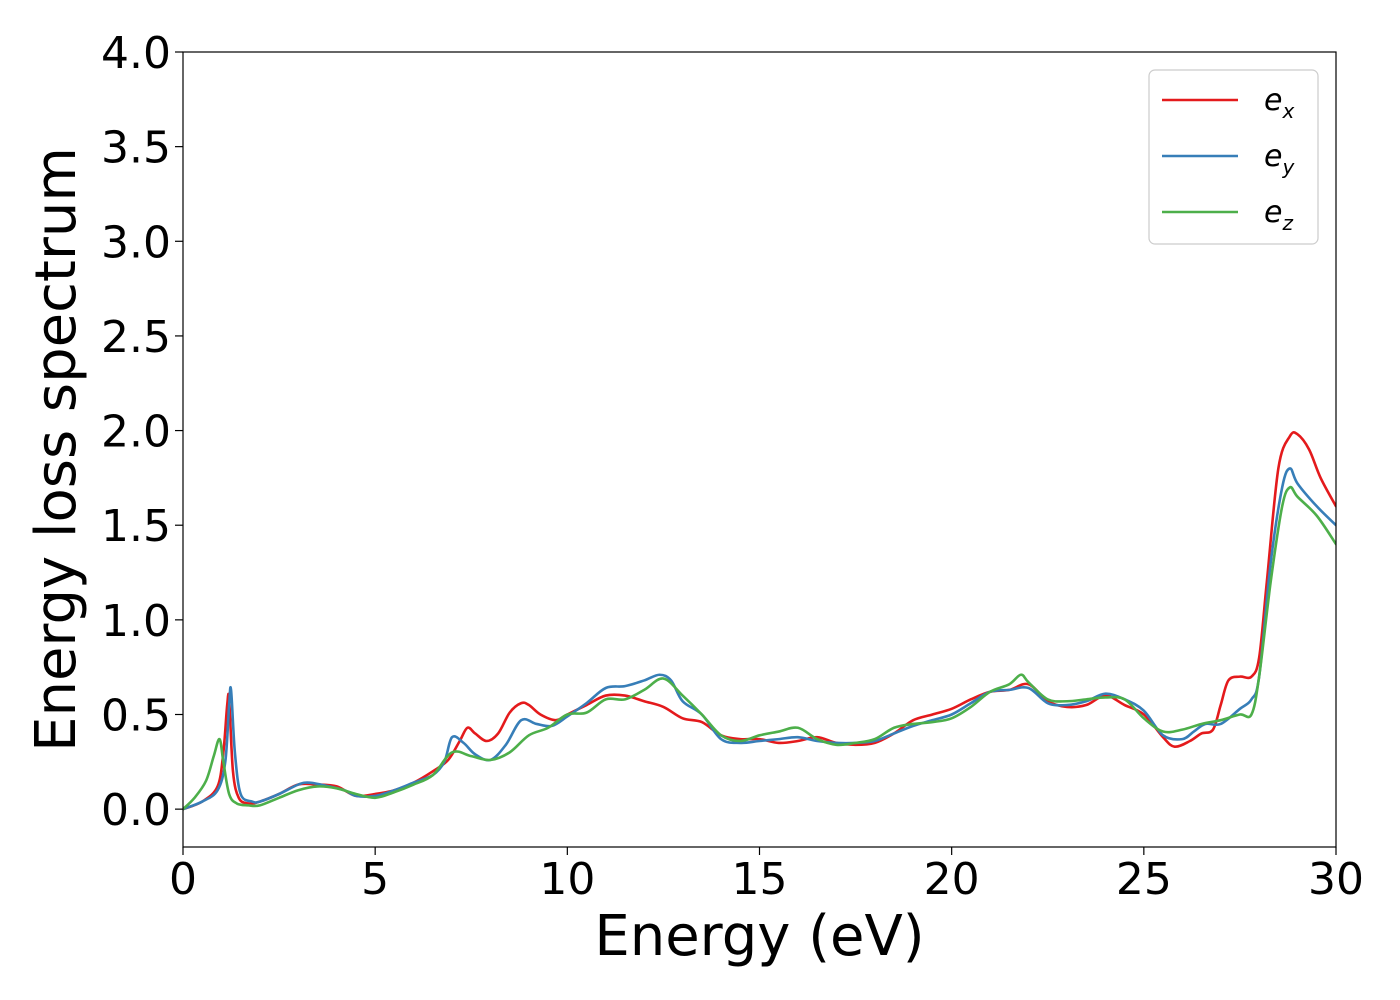 This screenshot has height=1000, width=1400. Describe the element at coordinates (760, 879) in the screenshot. I see `x-tick-label: 15` at that location.